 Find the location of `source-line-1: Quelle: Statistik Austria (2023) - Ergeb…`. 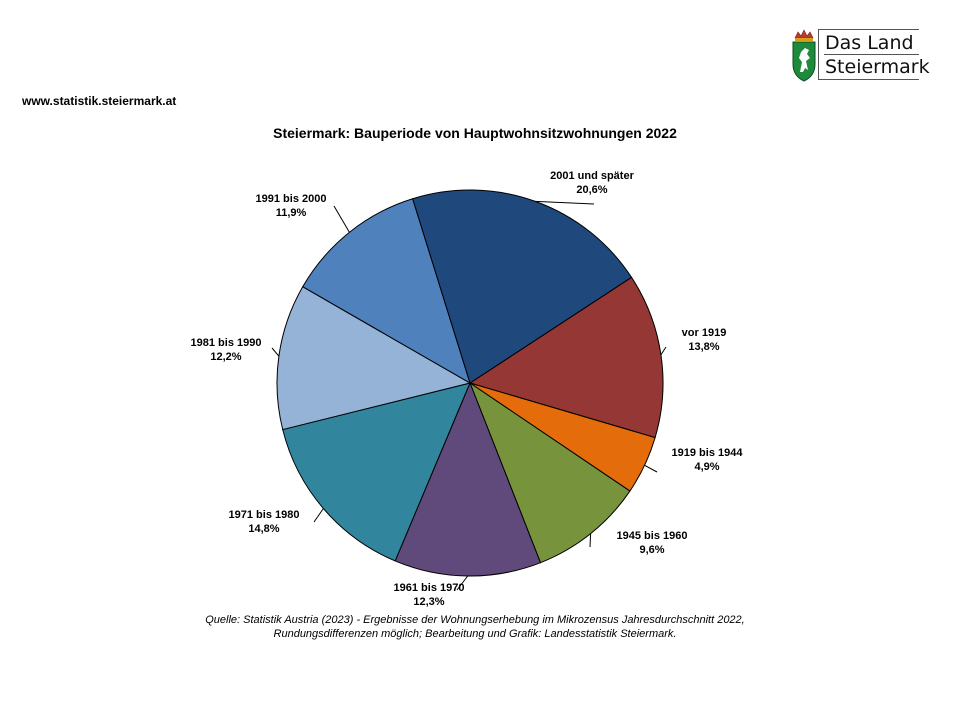

source-line-1: Quelle: Statistik Austria (2023) - Ergeb… is located at coordinates (475, 620).